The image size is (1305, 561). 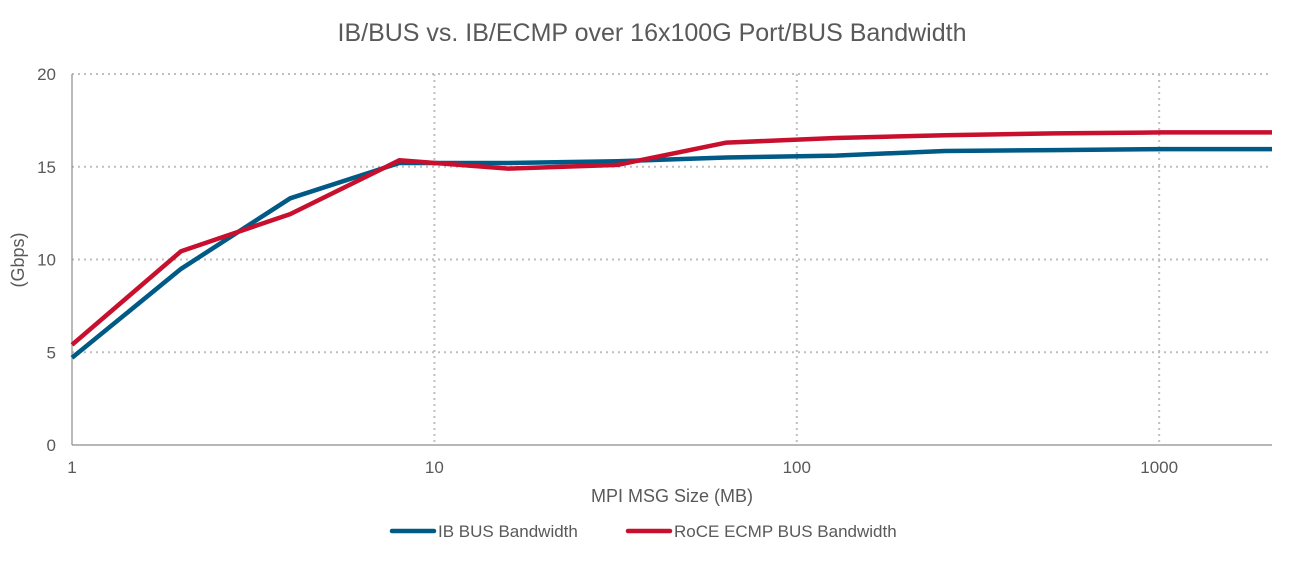 What do you see at coordinates (46, 167) in the screenshot?
I see `y-tick-label: 15` at bounding box center [46, 167].